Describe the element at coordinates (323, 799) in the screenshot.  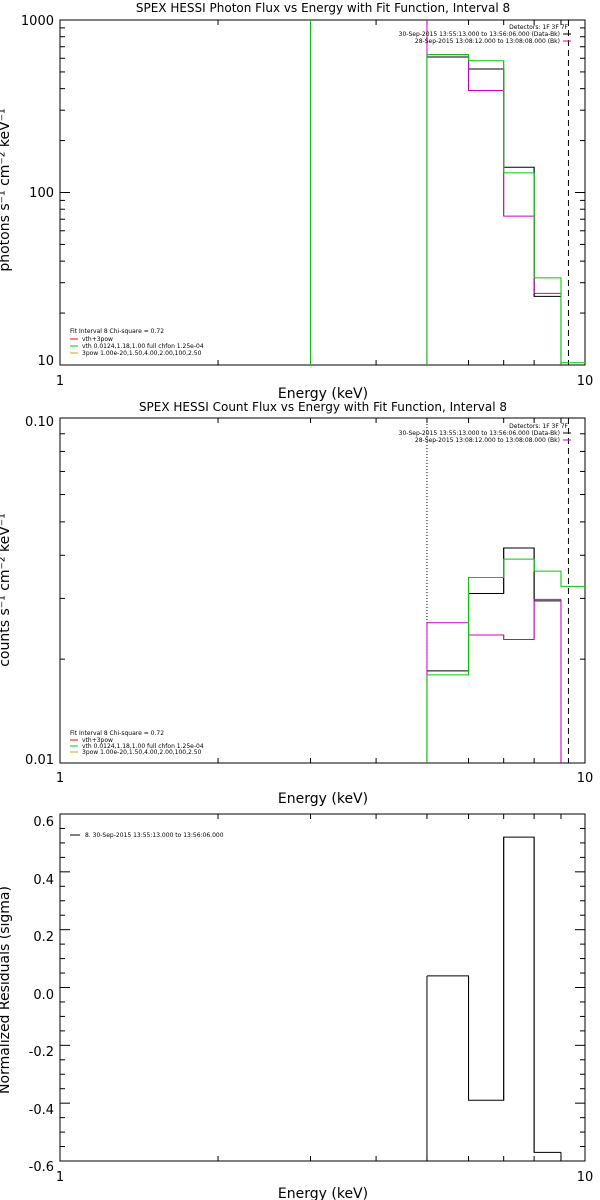
I see `count-xlabel: Energy (keV)` at that location.